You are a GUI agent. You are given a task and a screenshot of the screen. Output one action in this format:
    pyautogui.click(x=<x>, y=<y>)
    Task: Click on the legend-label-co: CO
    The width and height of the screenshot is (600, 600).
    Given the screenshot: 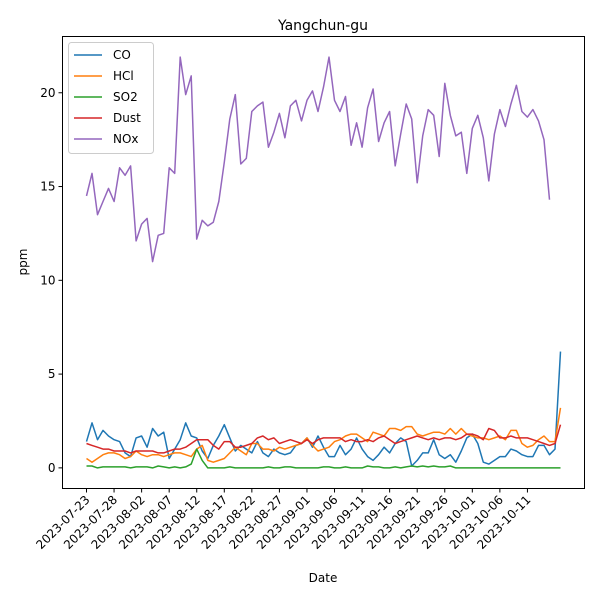 What is the action you would take?
    pyautogui.click(x=122, y=55)
    